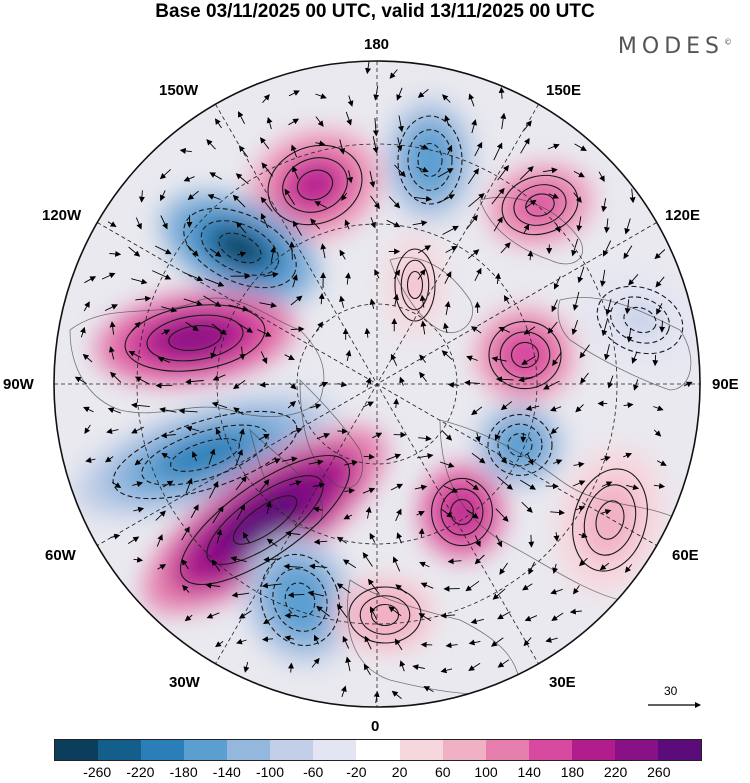  I want to click on contour-trough-60e-outer, so click(640, 320).